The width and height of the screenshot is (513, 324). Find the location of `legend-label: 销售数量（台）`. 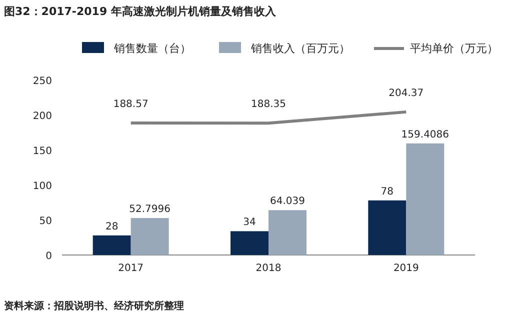

legend-label: 销售数量（台） is located at coordinates (152, 48).